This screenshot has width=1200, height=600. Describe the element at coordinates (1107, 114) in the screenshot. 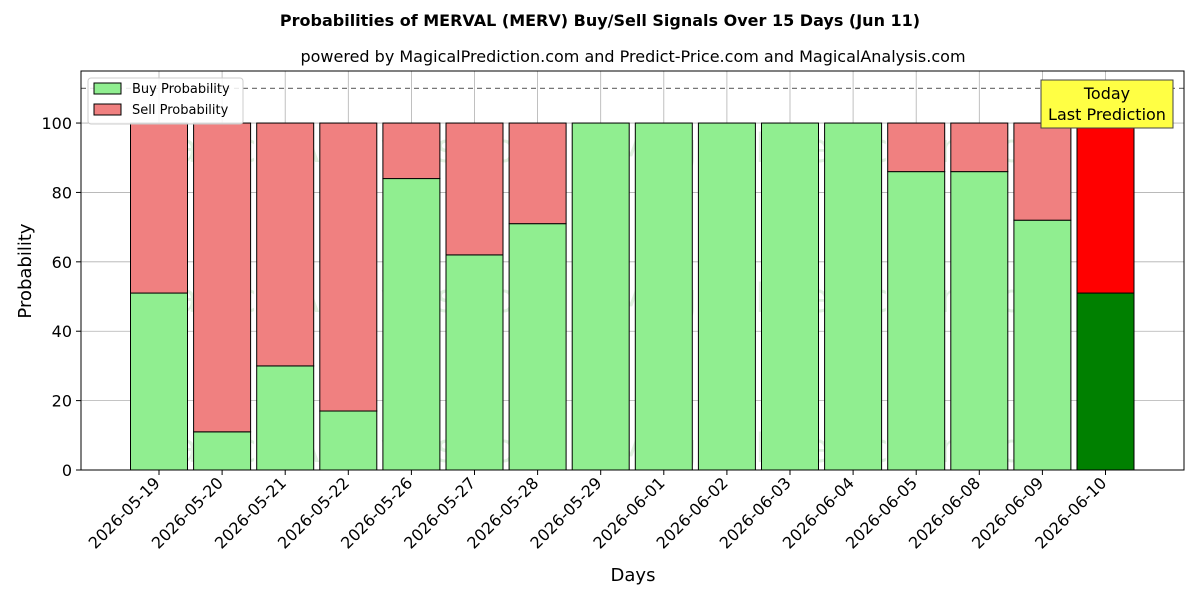

I see `annotation-line-2: Last Prediction` at that location.